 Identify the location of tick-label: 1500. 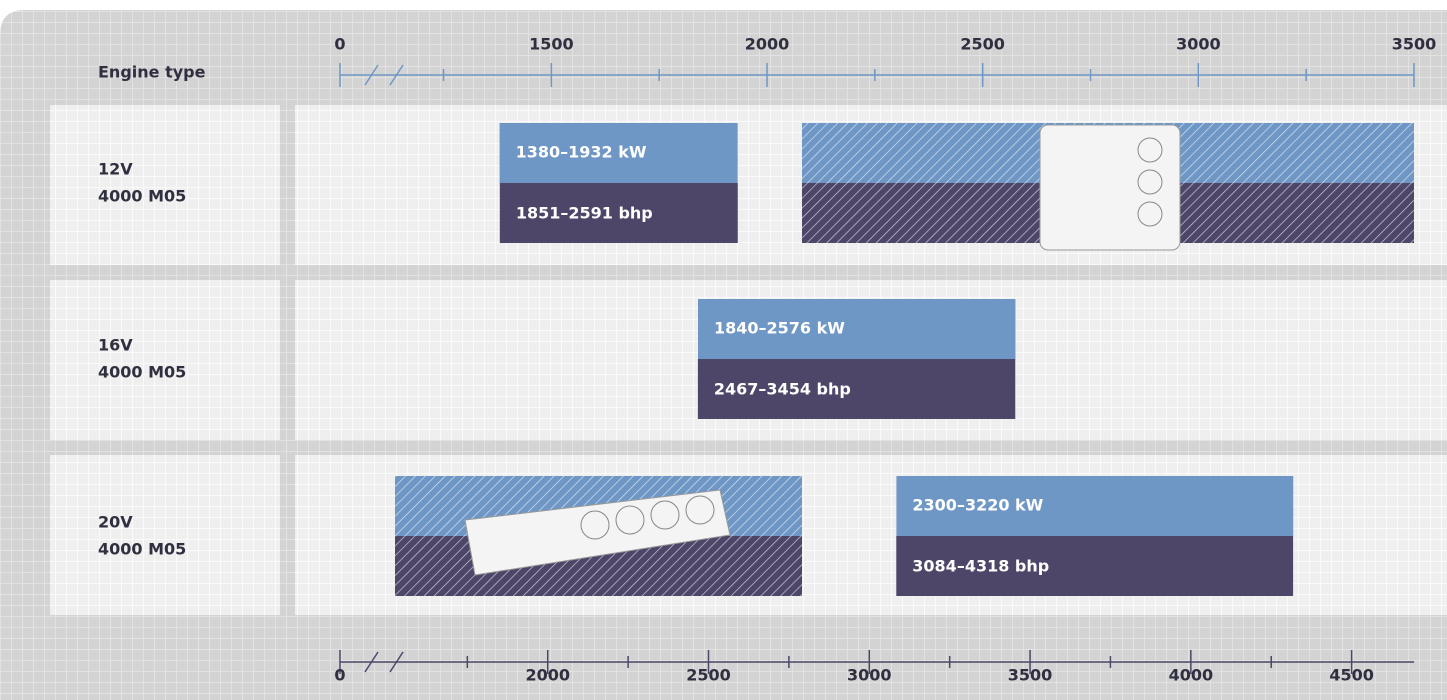
(551, 44).